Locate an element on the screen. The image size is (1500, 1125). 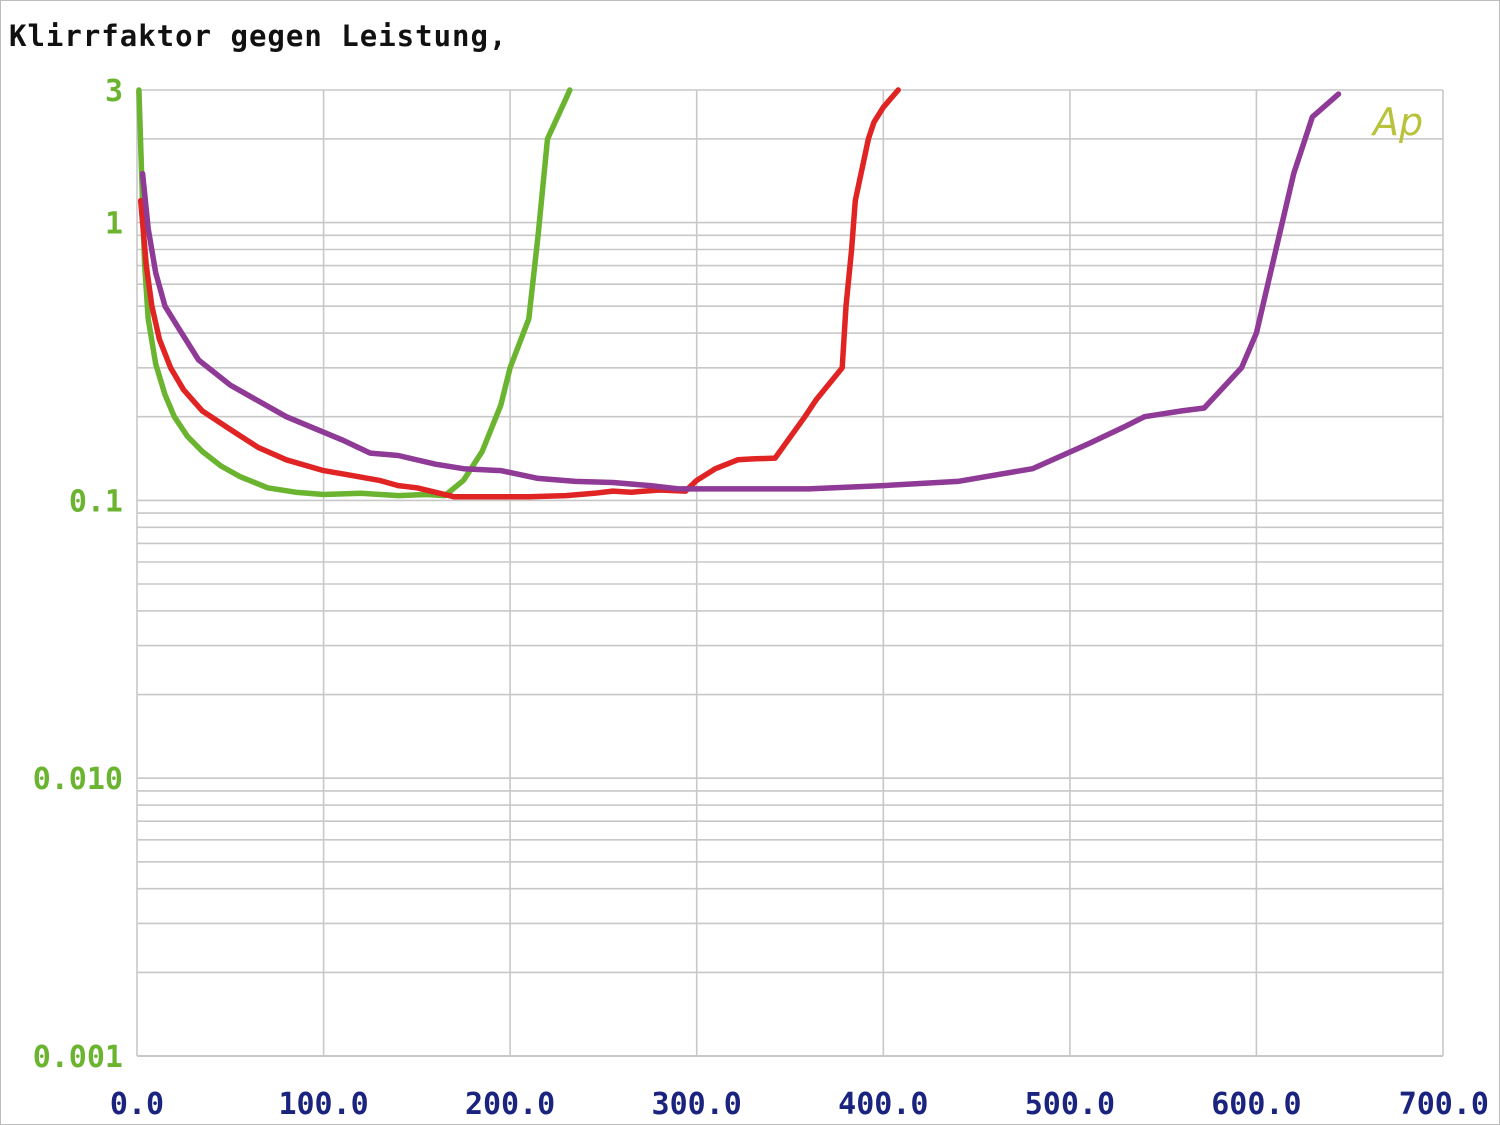
y-tick-label: 0.001 is located at coordinates (78, 1057).